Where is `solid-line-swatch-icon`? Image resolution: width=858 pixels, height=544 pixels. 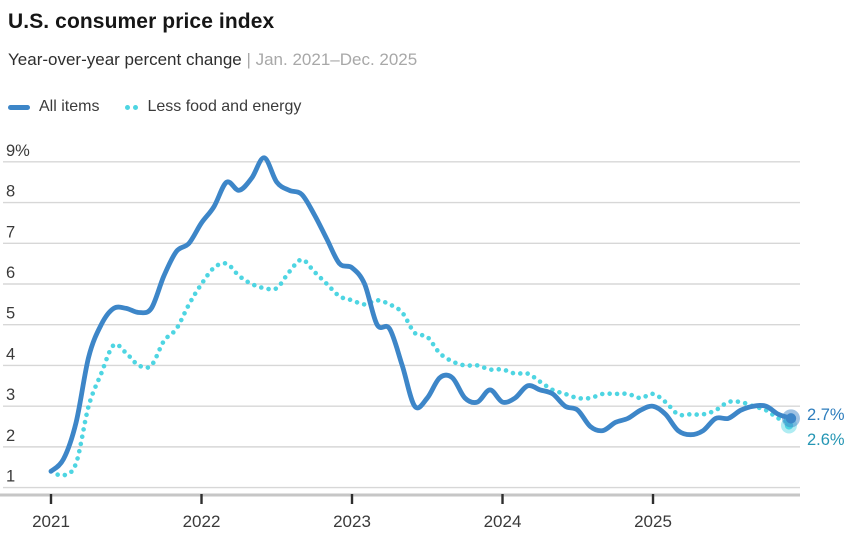
solid-line-swatch-icon is located at coordinates (19, 107).